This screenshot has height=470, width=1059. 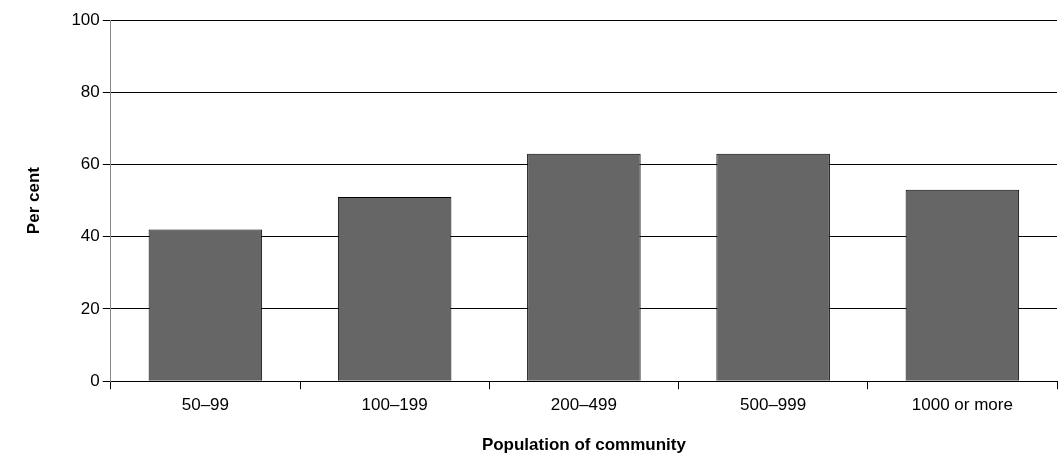 I want to click on y-axis-title: Per cent, so click(x=33, y=200).